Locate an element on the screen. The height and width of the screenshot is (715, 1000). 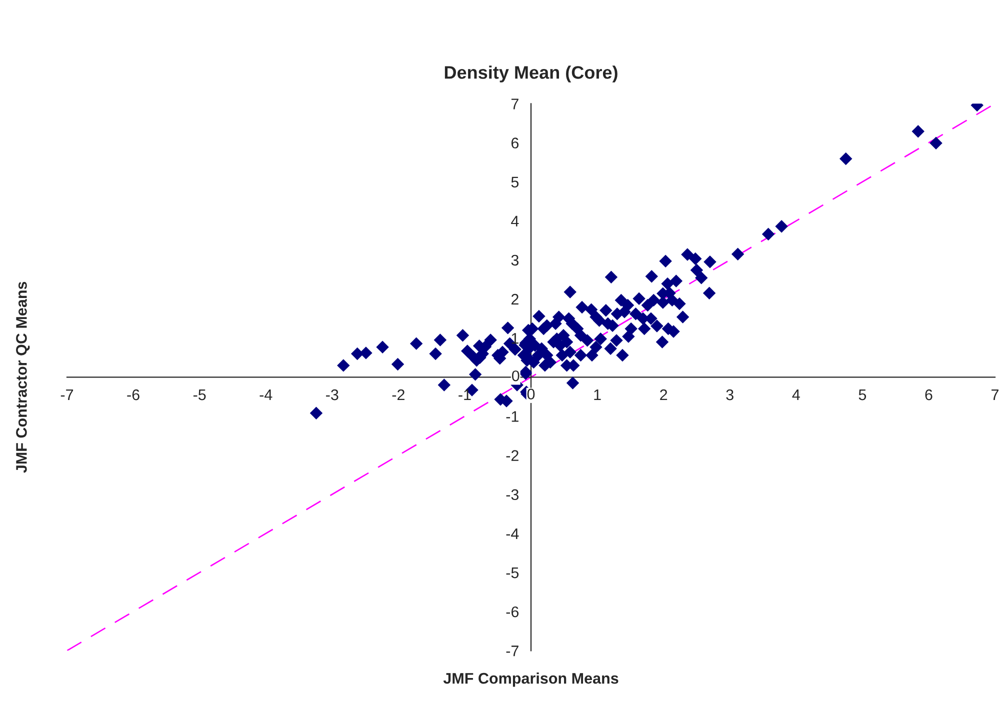
y-tick-label: 6 is located at coordinates (515, 143).